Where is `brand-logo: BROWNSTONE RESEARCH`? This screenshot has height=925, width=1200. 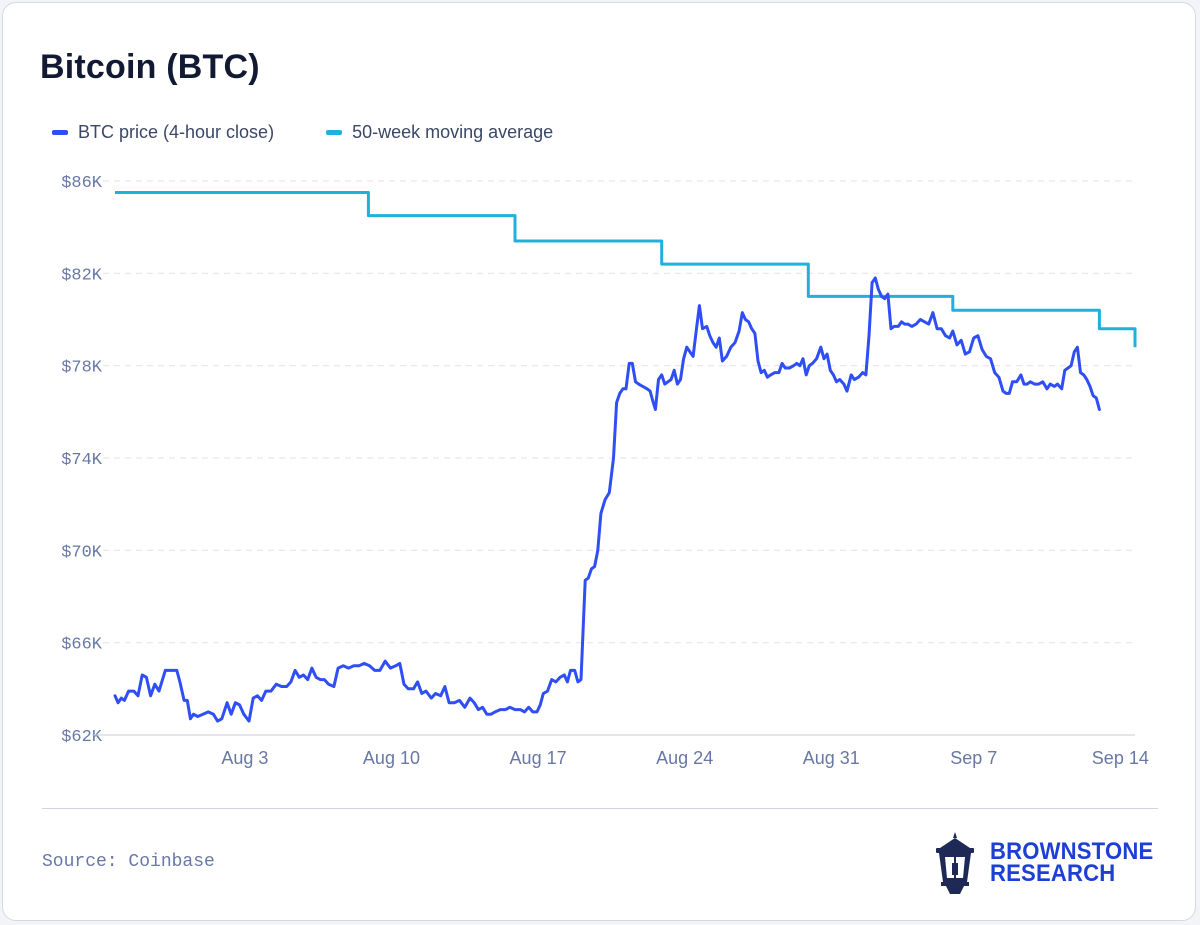
brand-logo: BROWNSTONE RESEARCH is located at coordinates (1049, 863).